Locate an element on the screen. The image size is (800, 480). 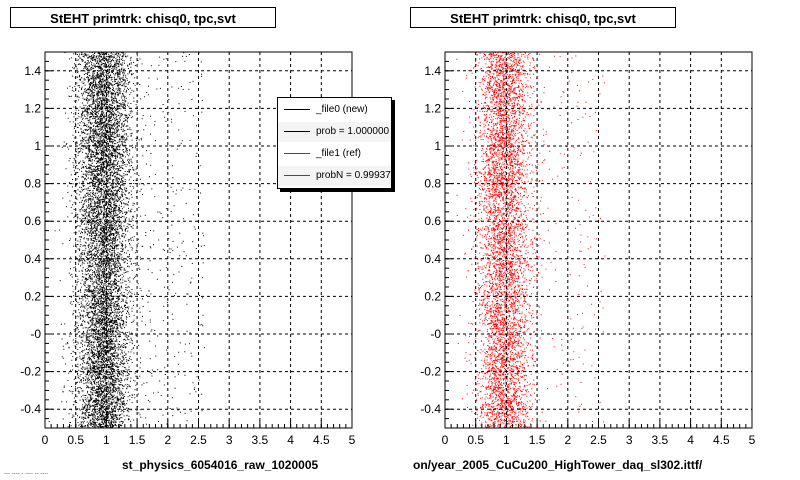
legend-entry-file1: _file1 (ref) is located at coordinates (334, 154).